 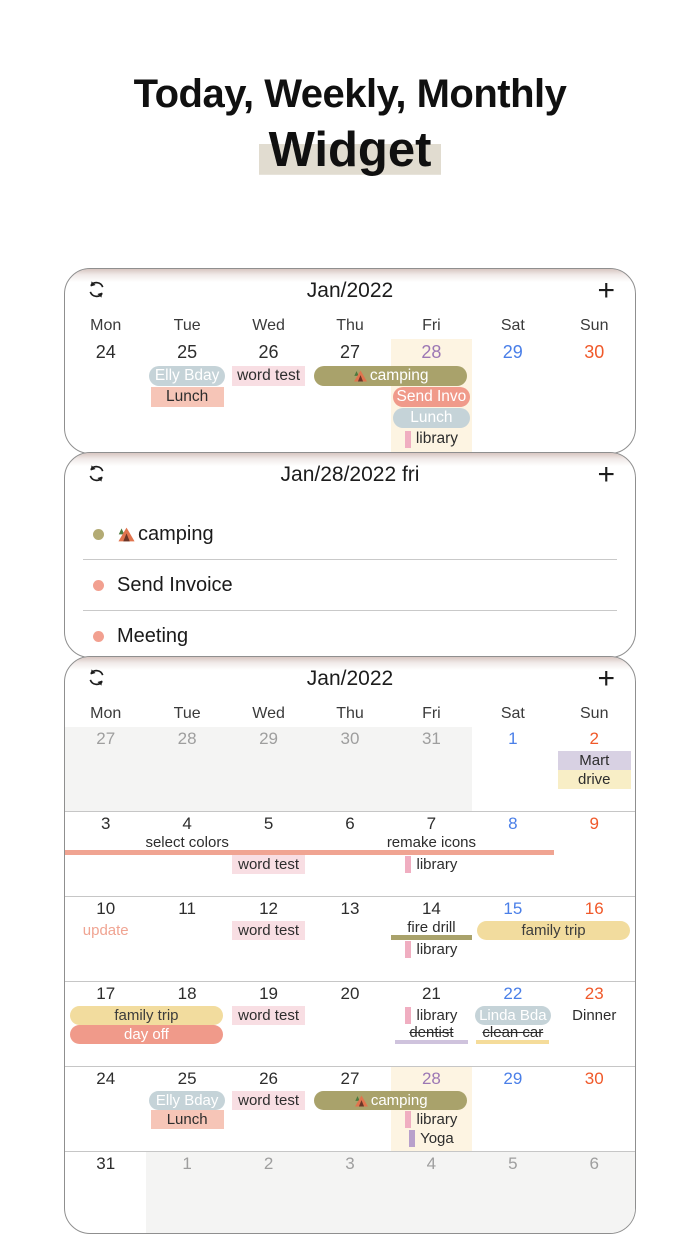 What do you see at coordinates (431, 1034) in the screenshot?
I see `event-dentist: dentist` at bounding box center [431, 1034].